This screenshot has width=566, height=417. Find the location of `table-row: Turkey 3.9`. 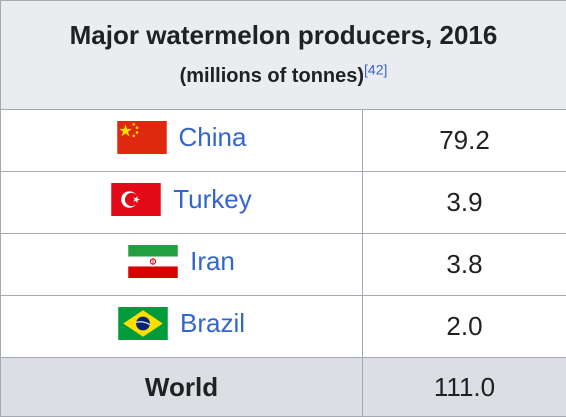

table-row: Turkey 3.9 is located at coordinates (283, 203).